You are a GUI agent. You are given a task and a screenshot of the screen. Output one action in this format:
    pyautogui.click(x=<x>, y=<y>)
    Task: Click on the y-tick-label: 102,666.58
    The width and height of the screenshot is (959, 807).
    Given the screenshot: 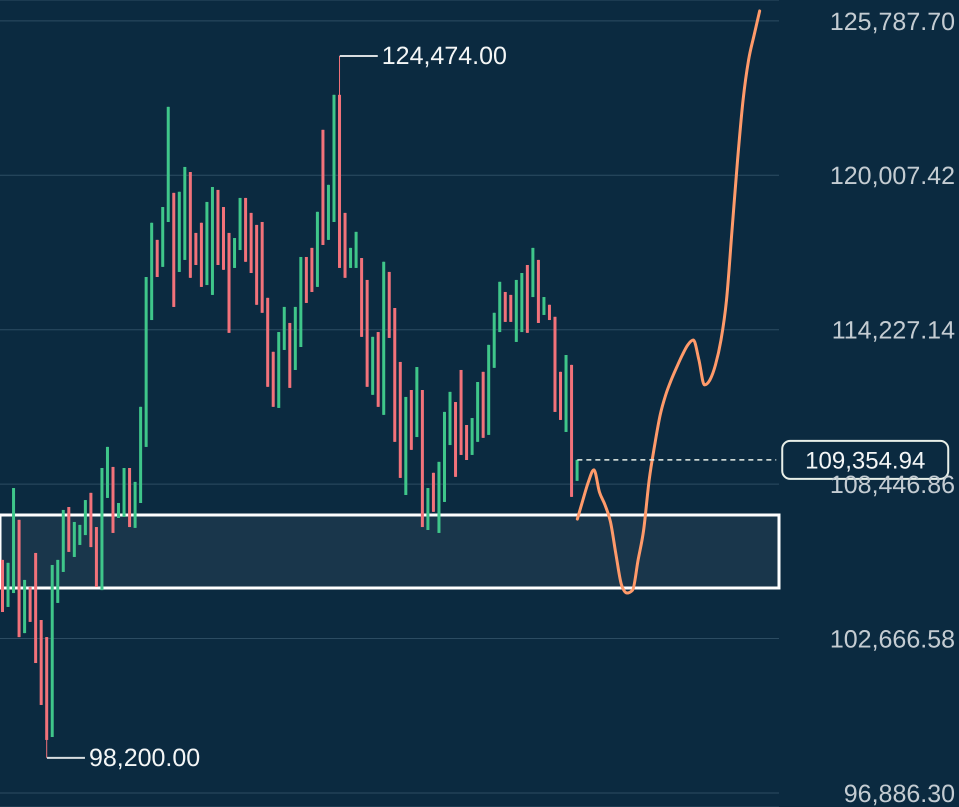 What is the action you would take?
    pyautogui.click(x=892, y=639)
    